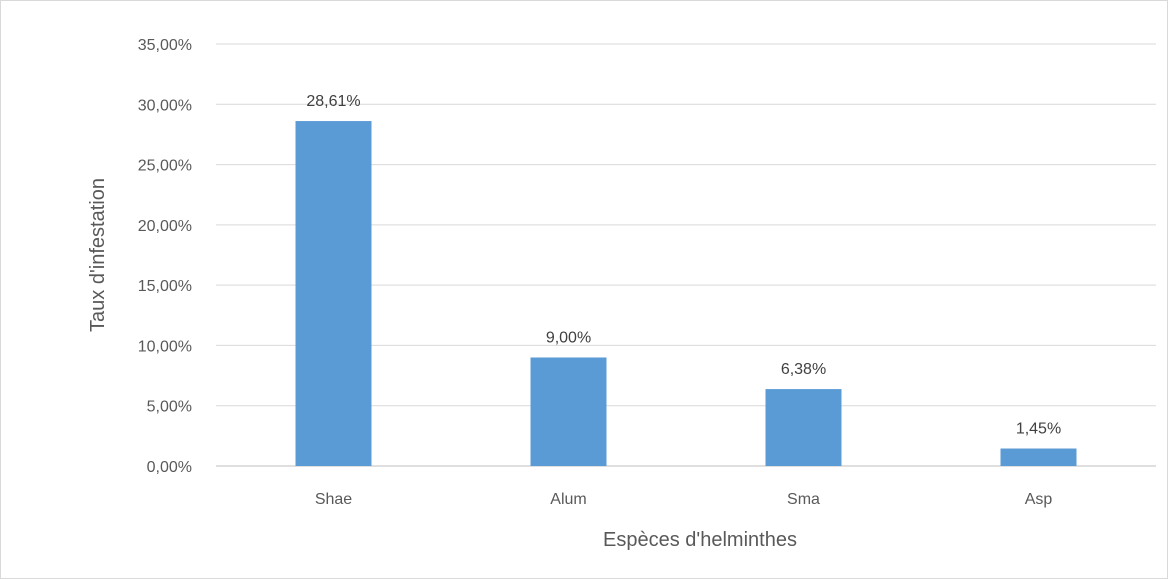 Image resolution: width=1168 pixels, height=579 pixels. Describe the element at coordinates (568, 411) in the screenshot. I see `bar-alum` at that location.